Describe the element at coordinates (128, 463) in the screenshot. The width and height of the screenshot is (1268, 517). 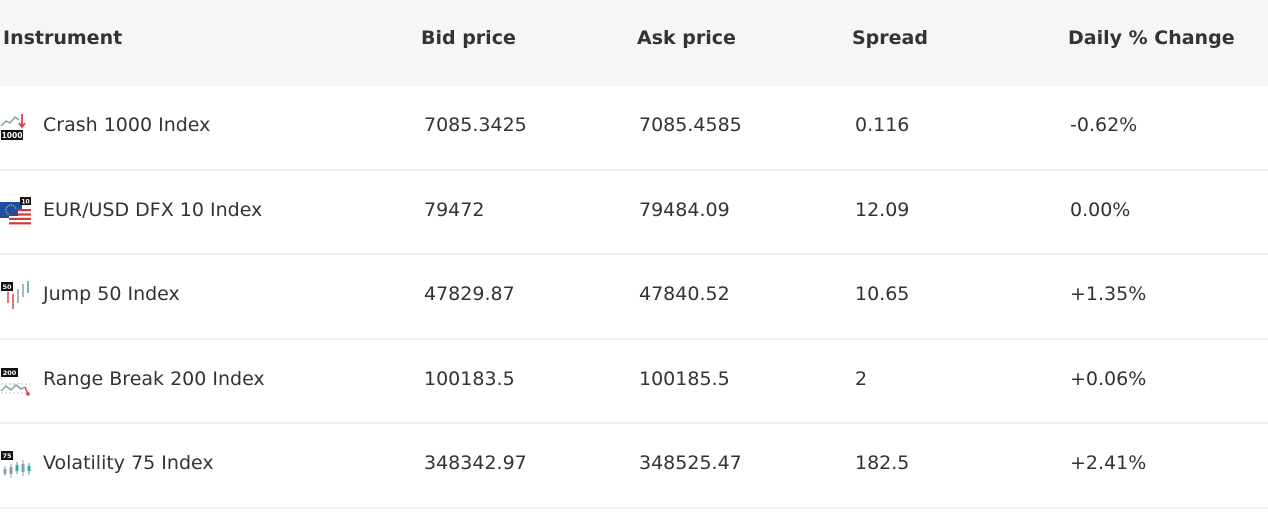
I see `instrument-name: Volatility 75 Index` at that location.